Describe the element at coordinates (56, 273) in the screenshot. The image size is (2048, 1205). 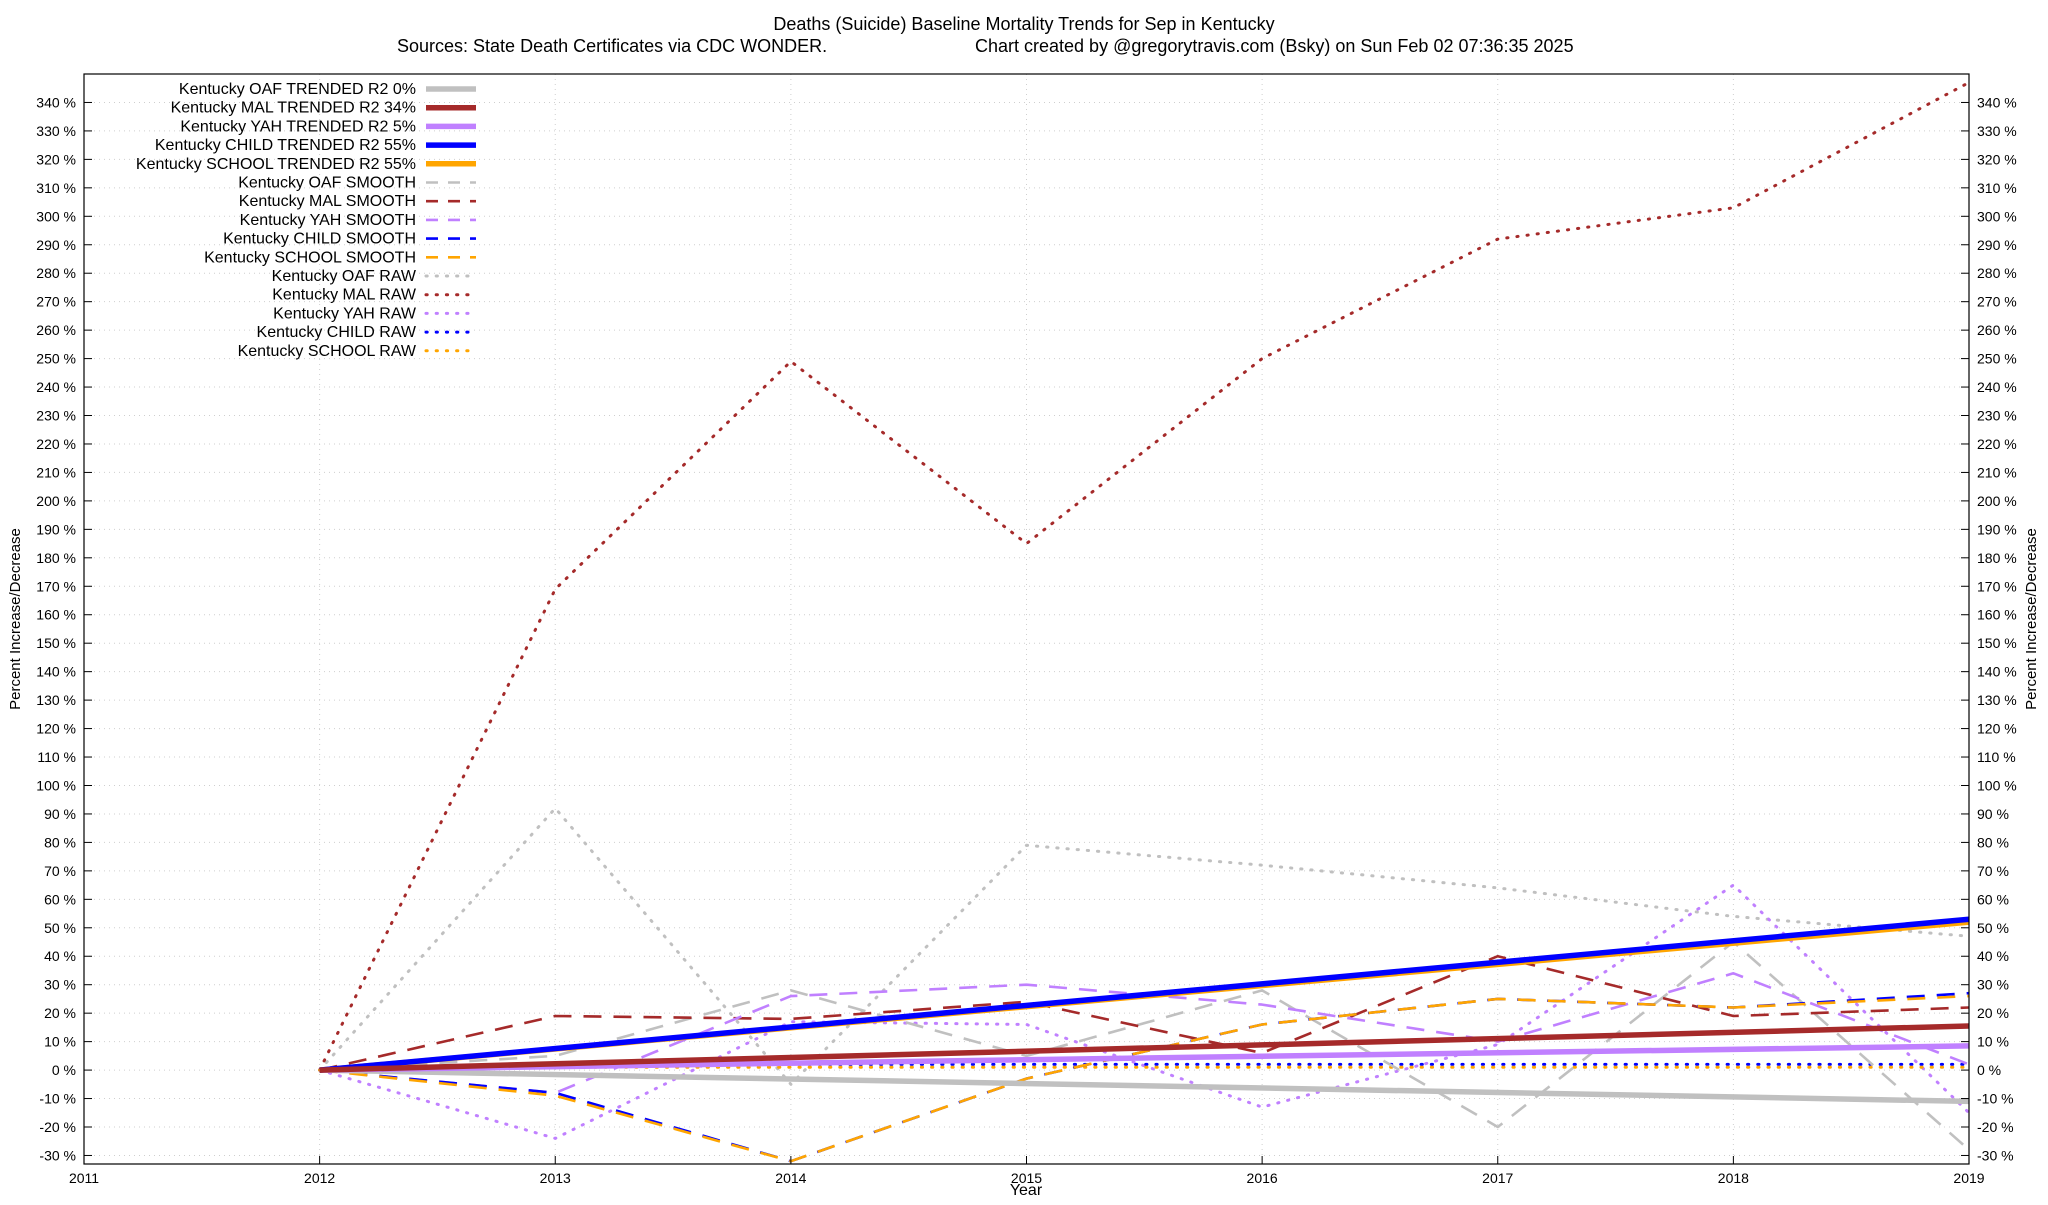
I see `y-tick-label: 280 %` at that location.